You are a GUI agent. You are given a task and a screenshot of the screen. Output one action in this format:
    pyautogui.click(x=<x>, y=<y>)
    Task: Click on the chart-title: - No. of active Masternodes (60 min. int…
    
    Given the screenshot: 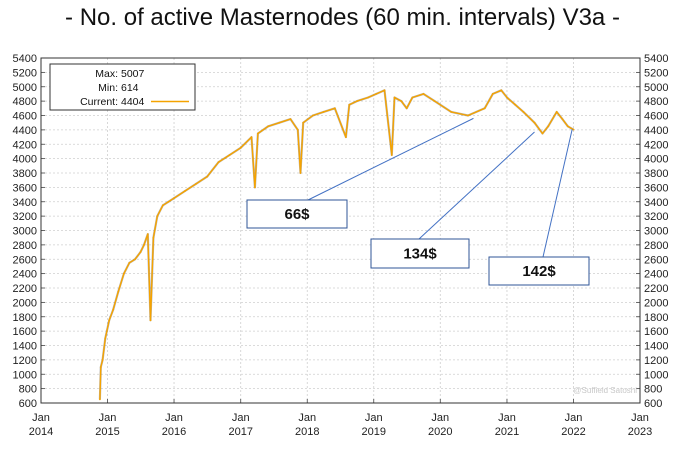 What is the action you would take?
    pyautogui.click(x=342, y=17)
    